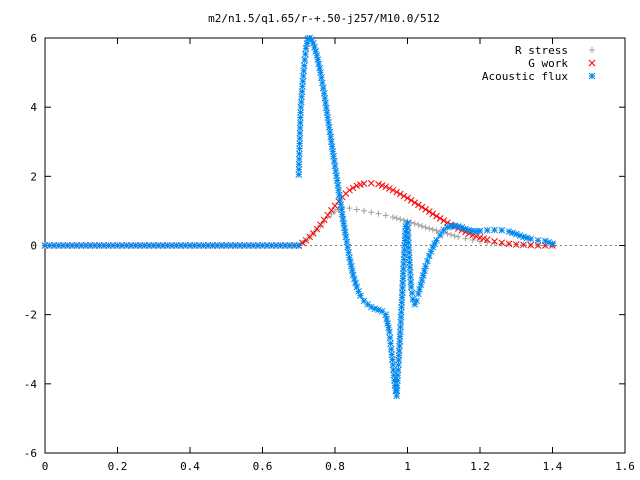 This screenshot has width=640, height=480. What do you see at coordinates (324, 18) in the screenshot?
I see `chart-title: m2/n1.5/q1.65/r-+.50-j257/M10.0/512` at bounding box center [324, 18].